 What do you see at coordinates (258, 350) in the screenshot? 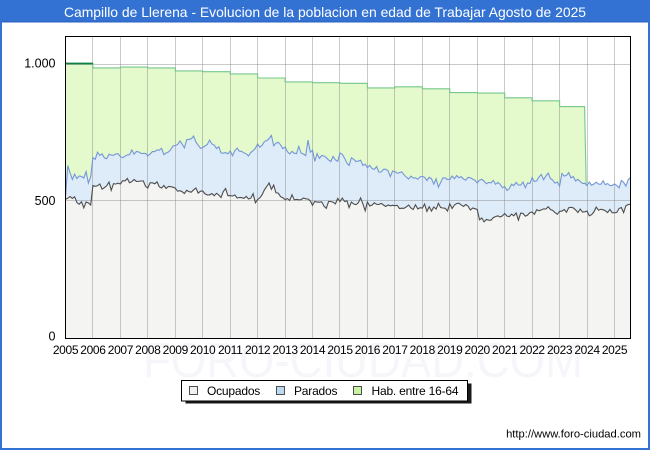
I see `svg-text: 2012` at bounding box center [258, 350].